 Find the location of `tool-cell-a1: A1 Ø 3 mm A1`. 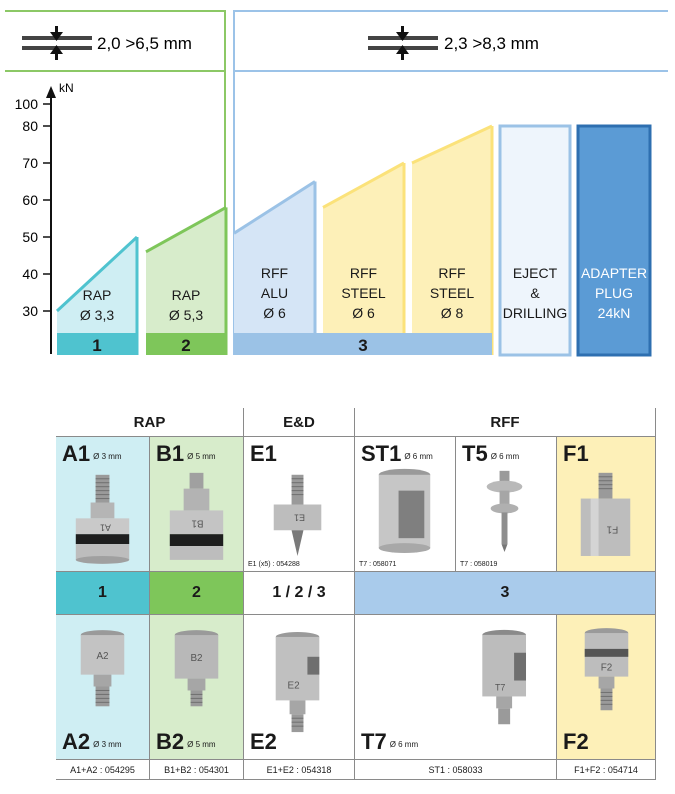

tool-cell-a1: A1 Ø 3 mm A1 is located at coordinates (103, 504).